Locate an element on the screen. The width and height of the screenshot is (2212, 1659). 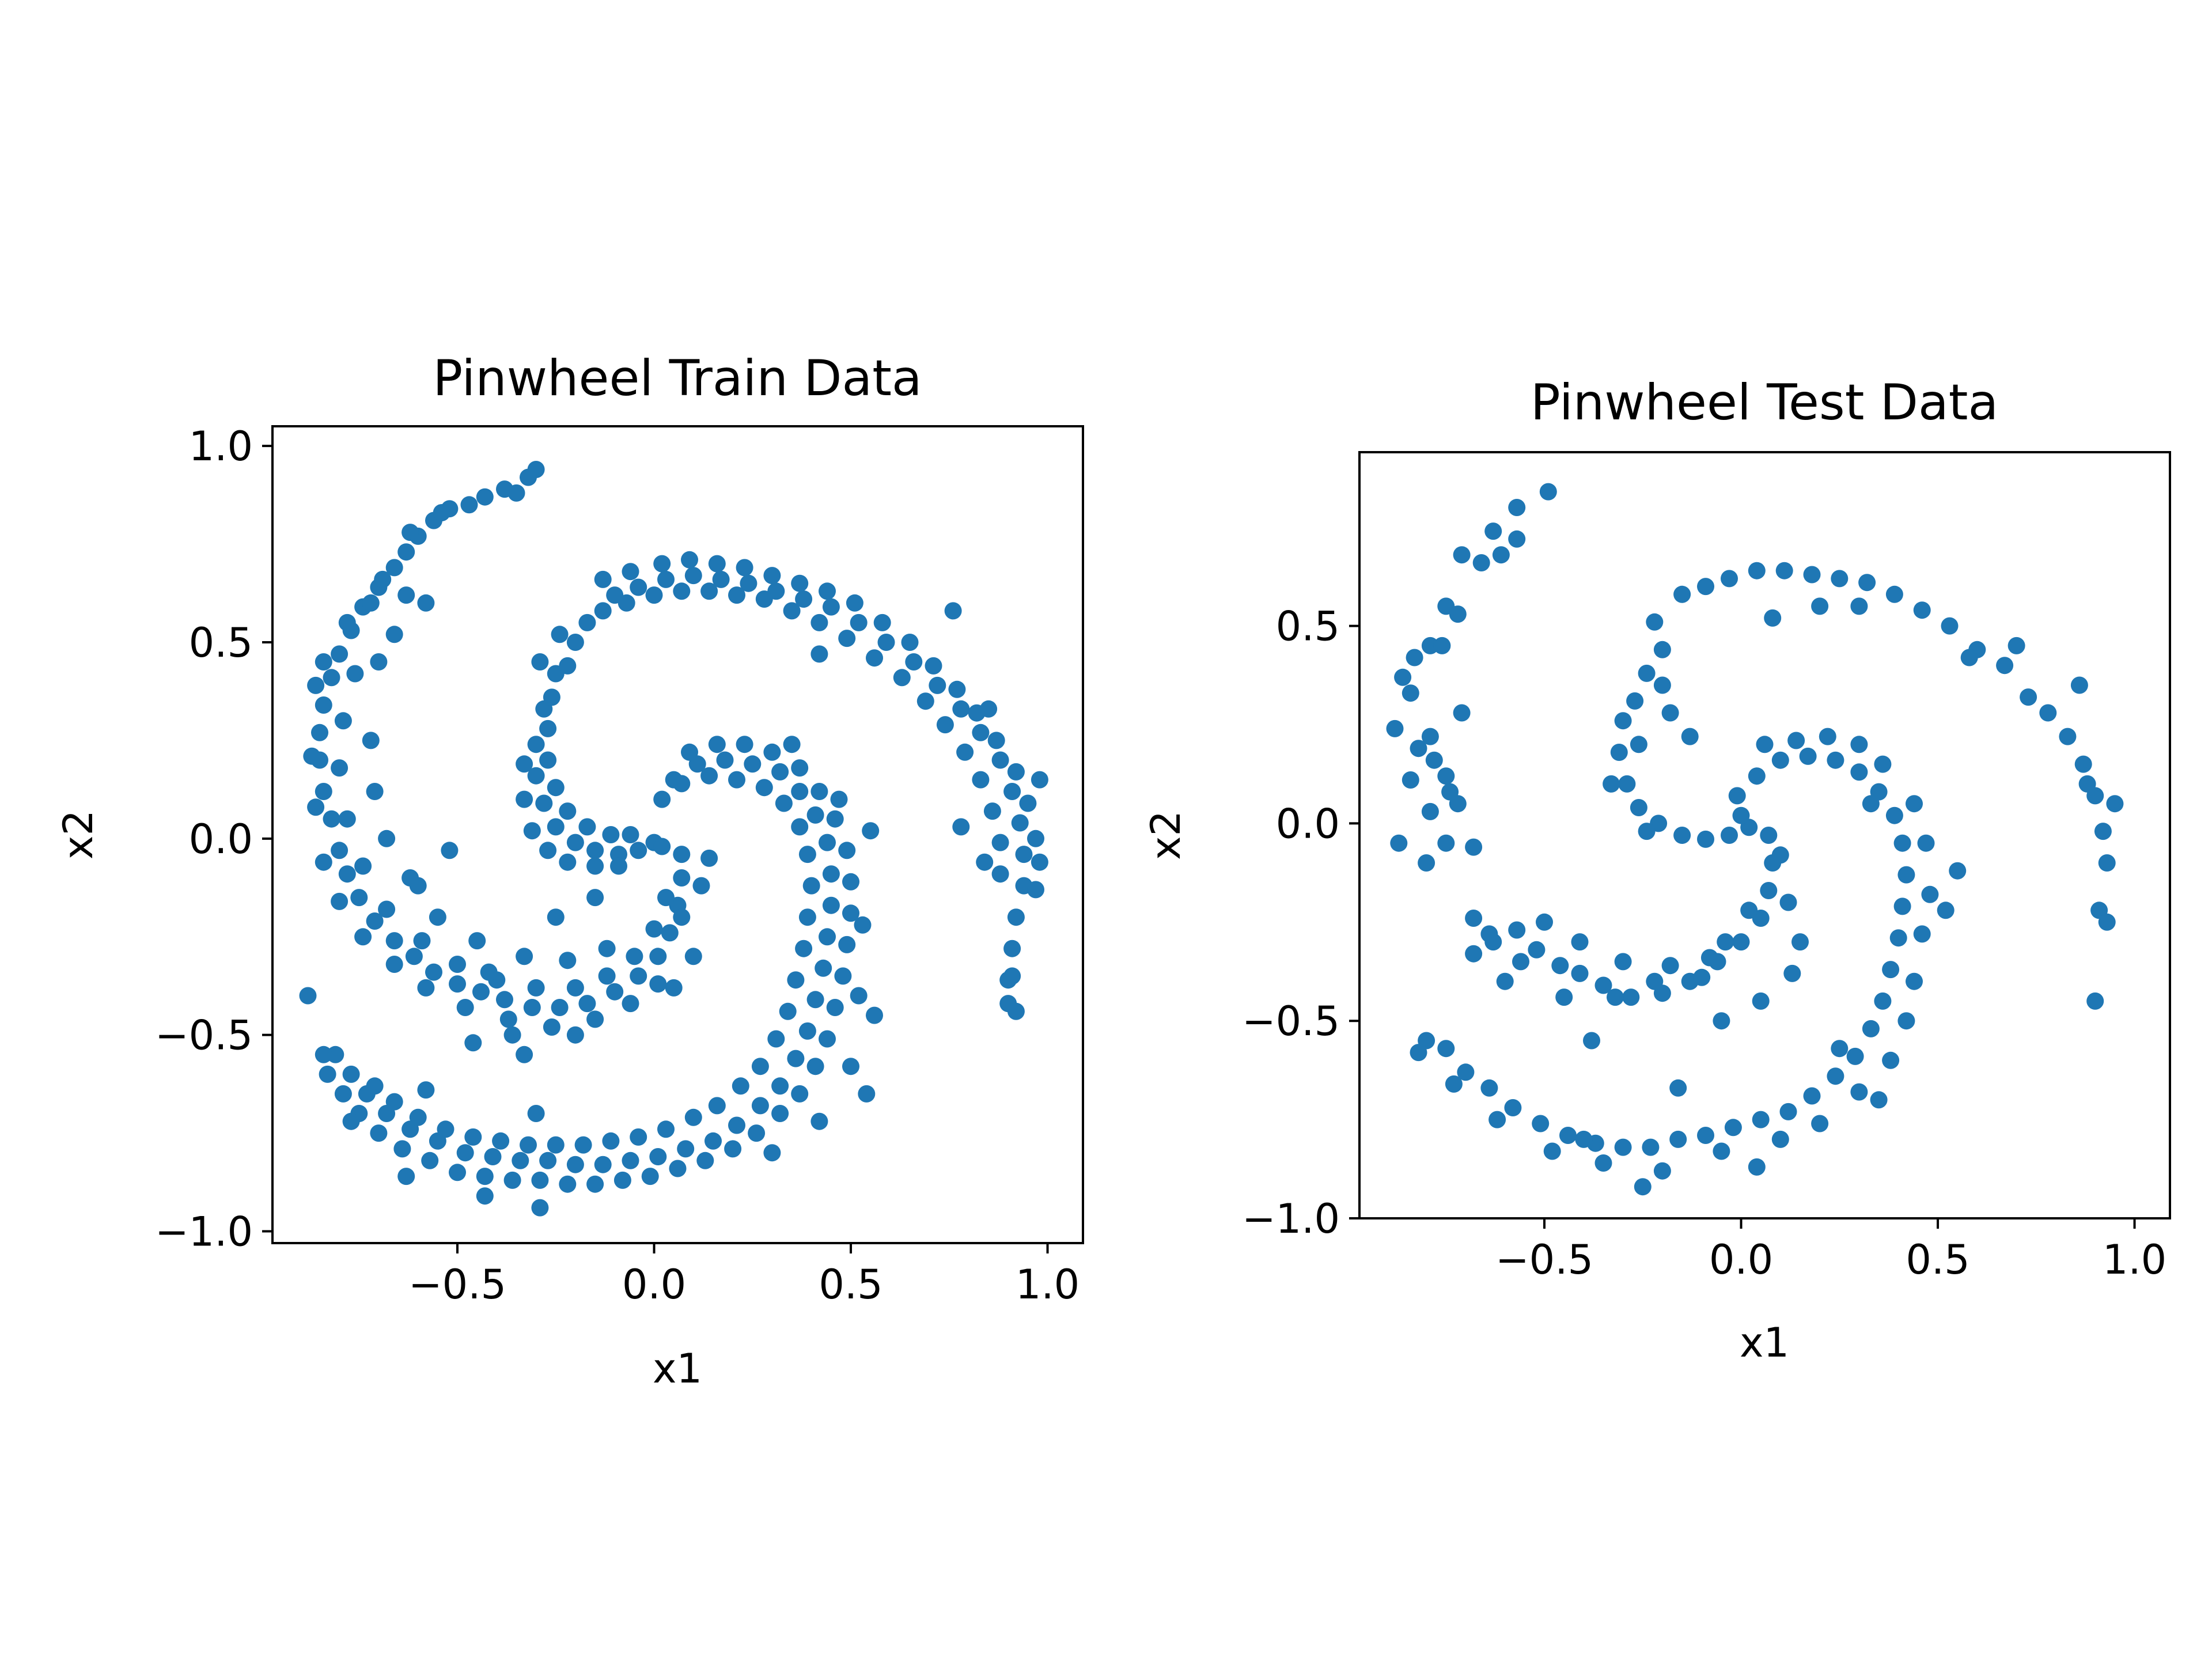
train-x-tick-label: 0.5 is located at coordinates (850, 1284).